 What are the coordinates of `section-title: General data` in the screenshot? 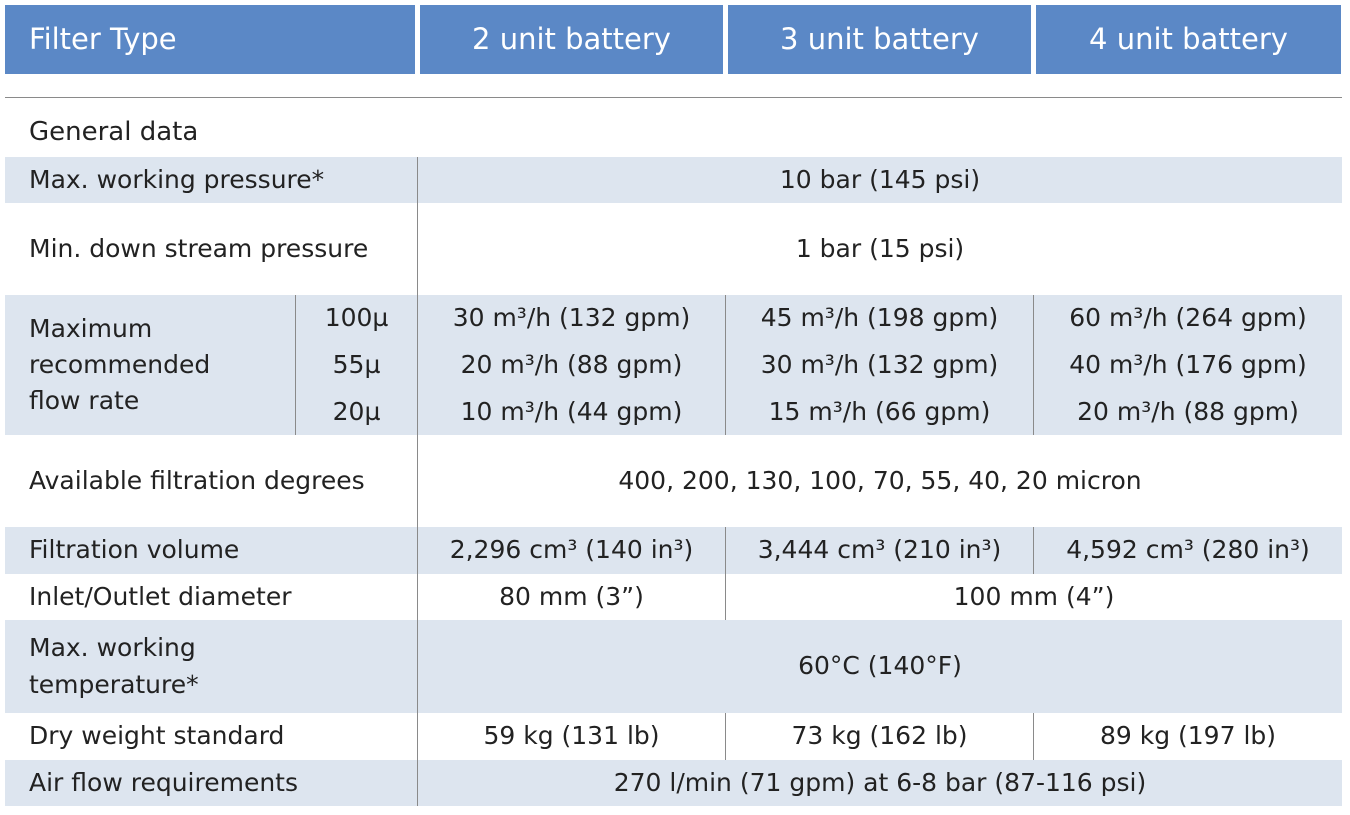 It's located at (114, 132).